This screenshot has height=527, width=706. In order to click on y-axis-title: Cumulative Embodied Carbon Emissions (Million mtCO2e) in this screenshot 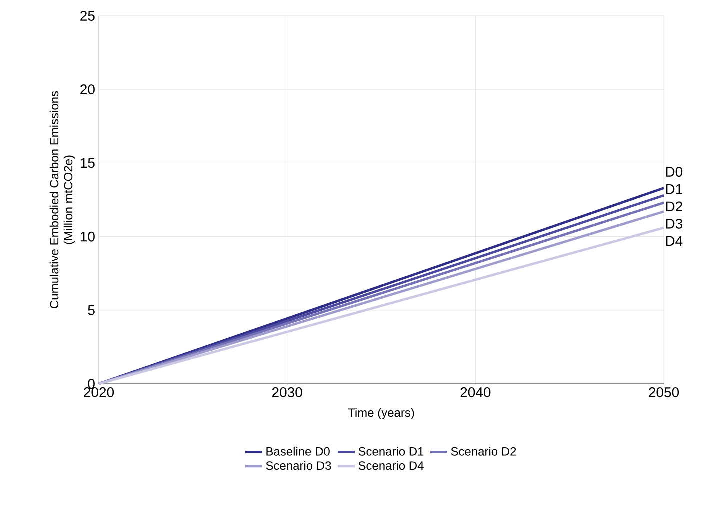, I will do `click(63, 199)`.